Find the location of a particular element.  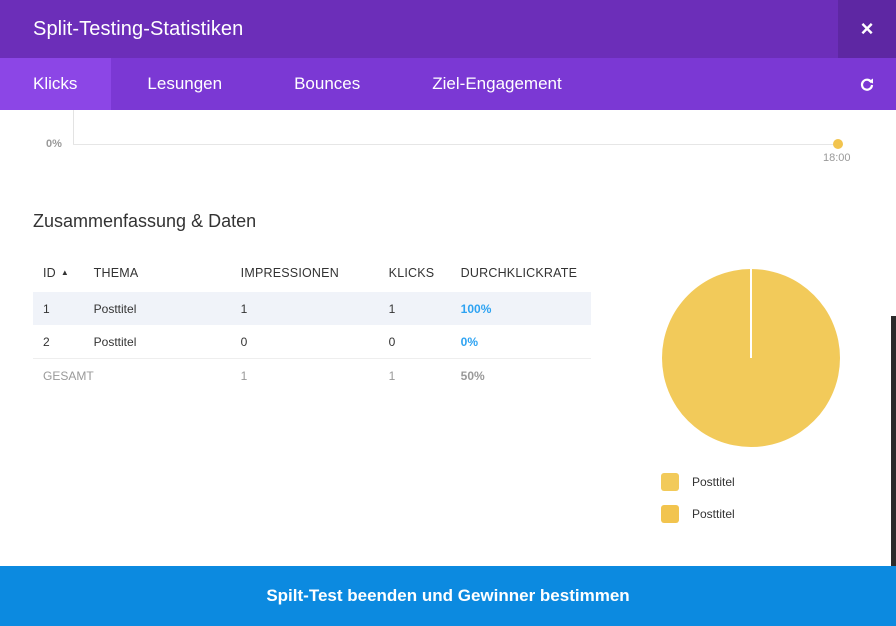

cell-durchklickrate: 50% is located at coordinates (526, 376).